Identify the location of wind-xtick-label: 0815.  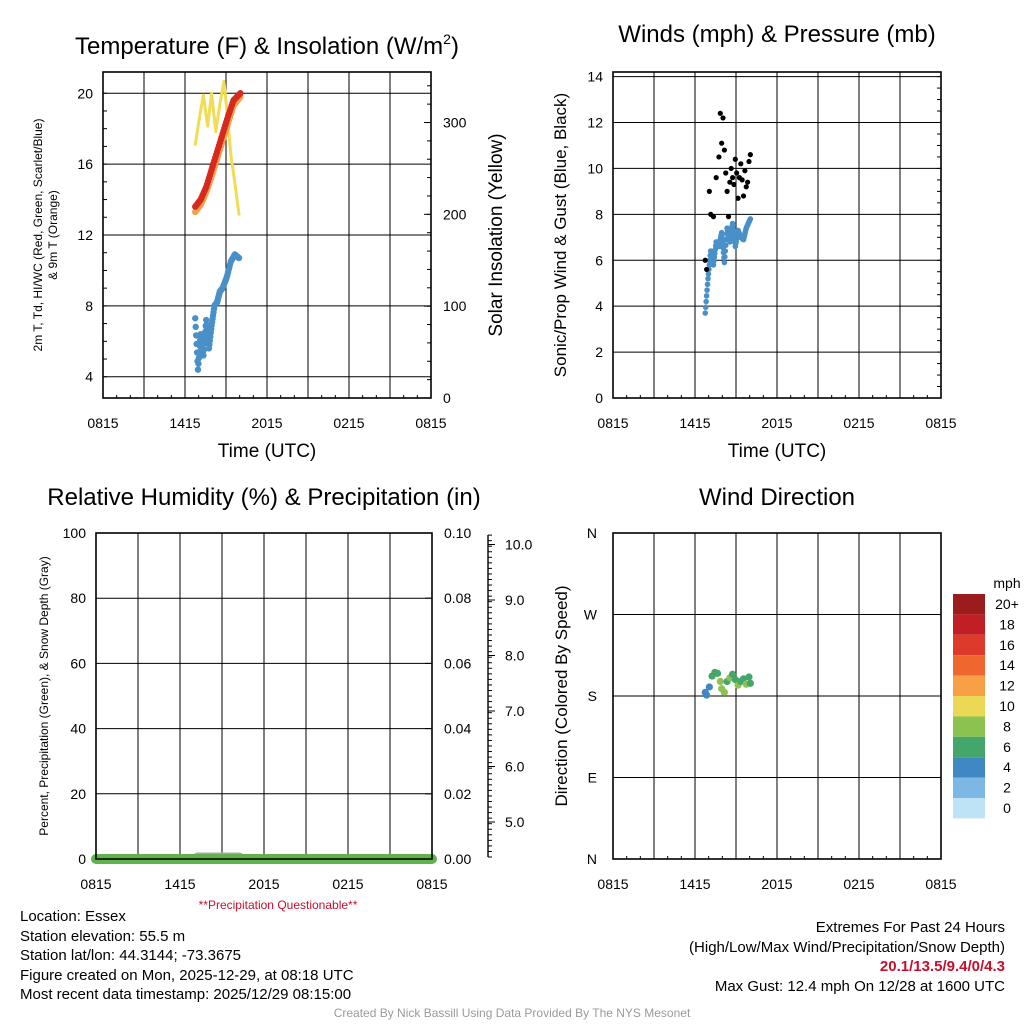
(940, 423).